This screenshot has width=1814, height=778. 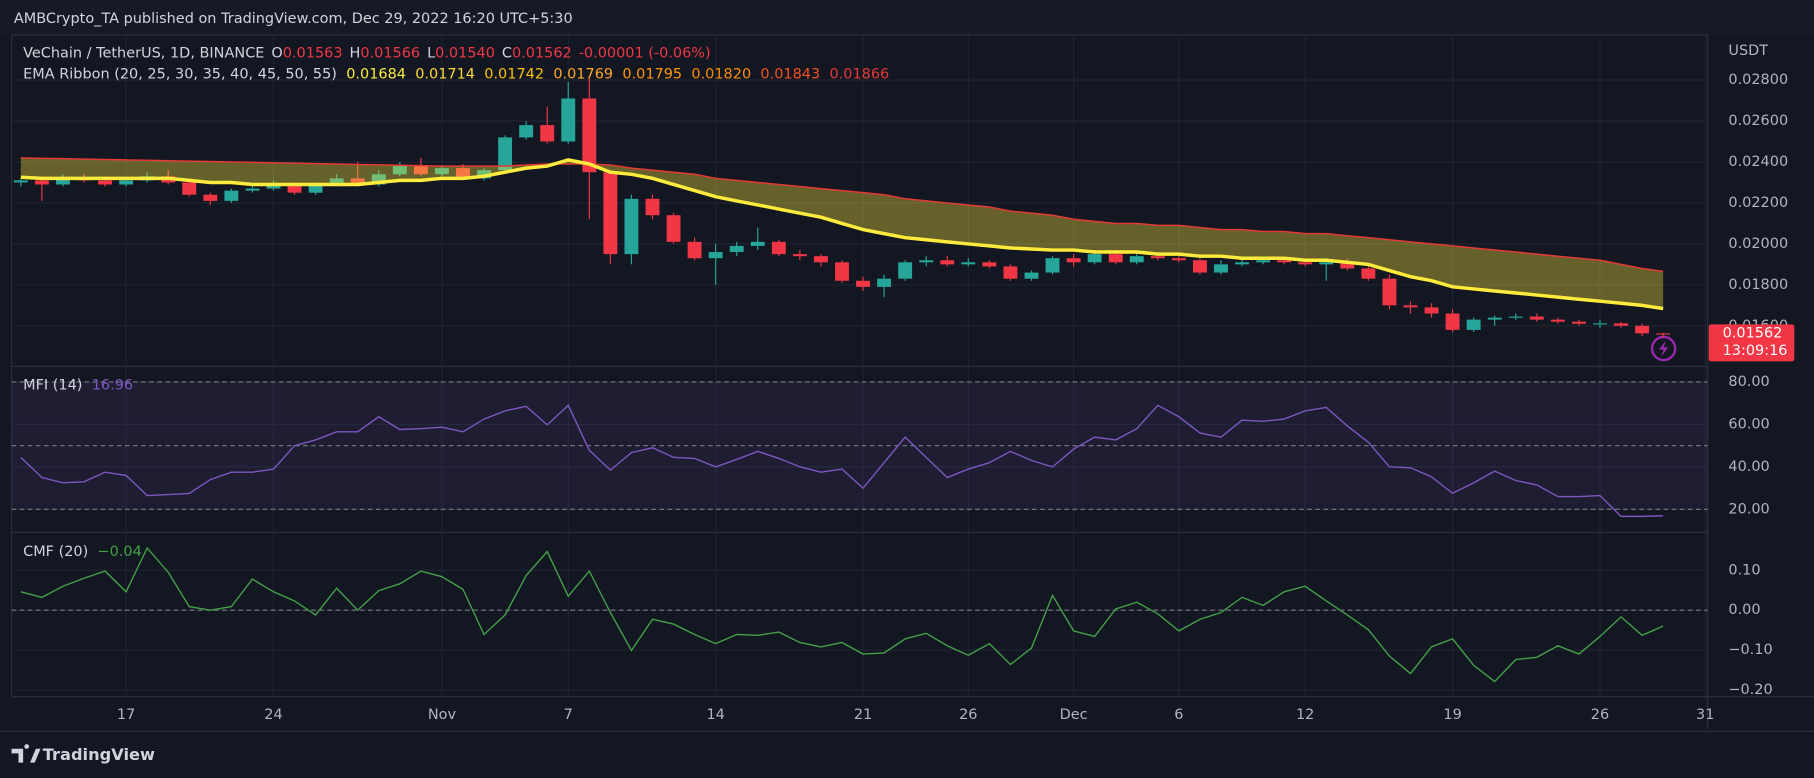 I want to click on y-tick-label: 0.02800, so click(x=1758, y=80).